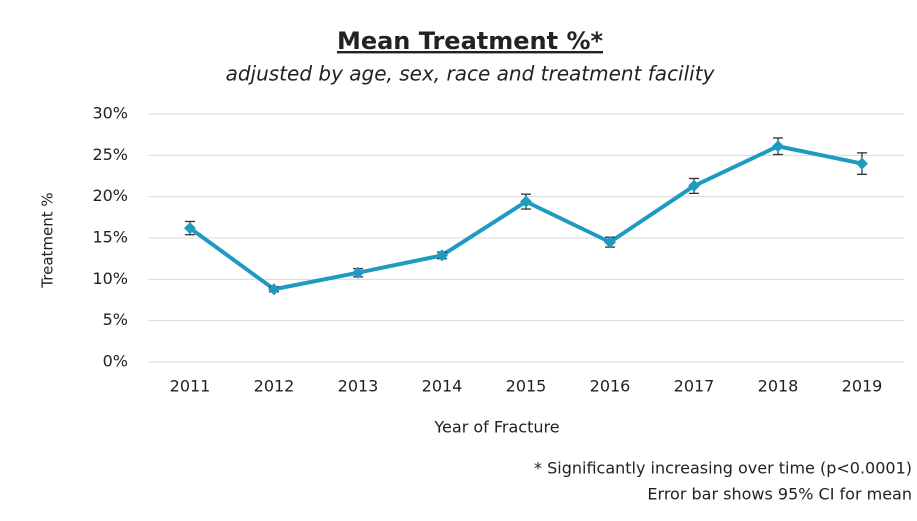 This screenshot has height=521, width=917. Describe the element at coordinates (694, 386) in the screenshot. I see `x-tick-label: 2017` at that location.